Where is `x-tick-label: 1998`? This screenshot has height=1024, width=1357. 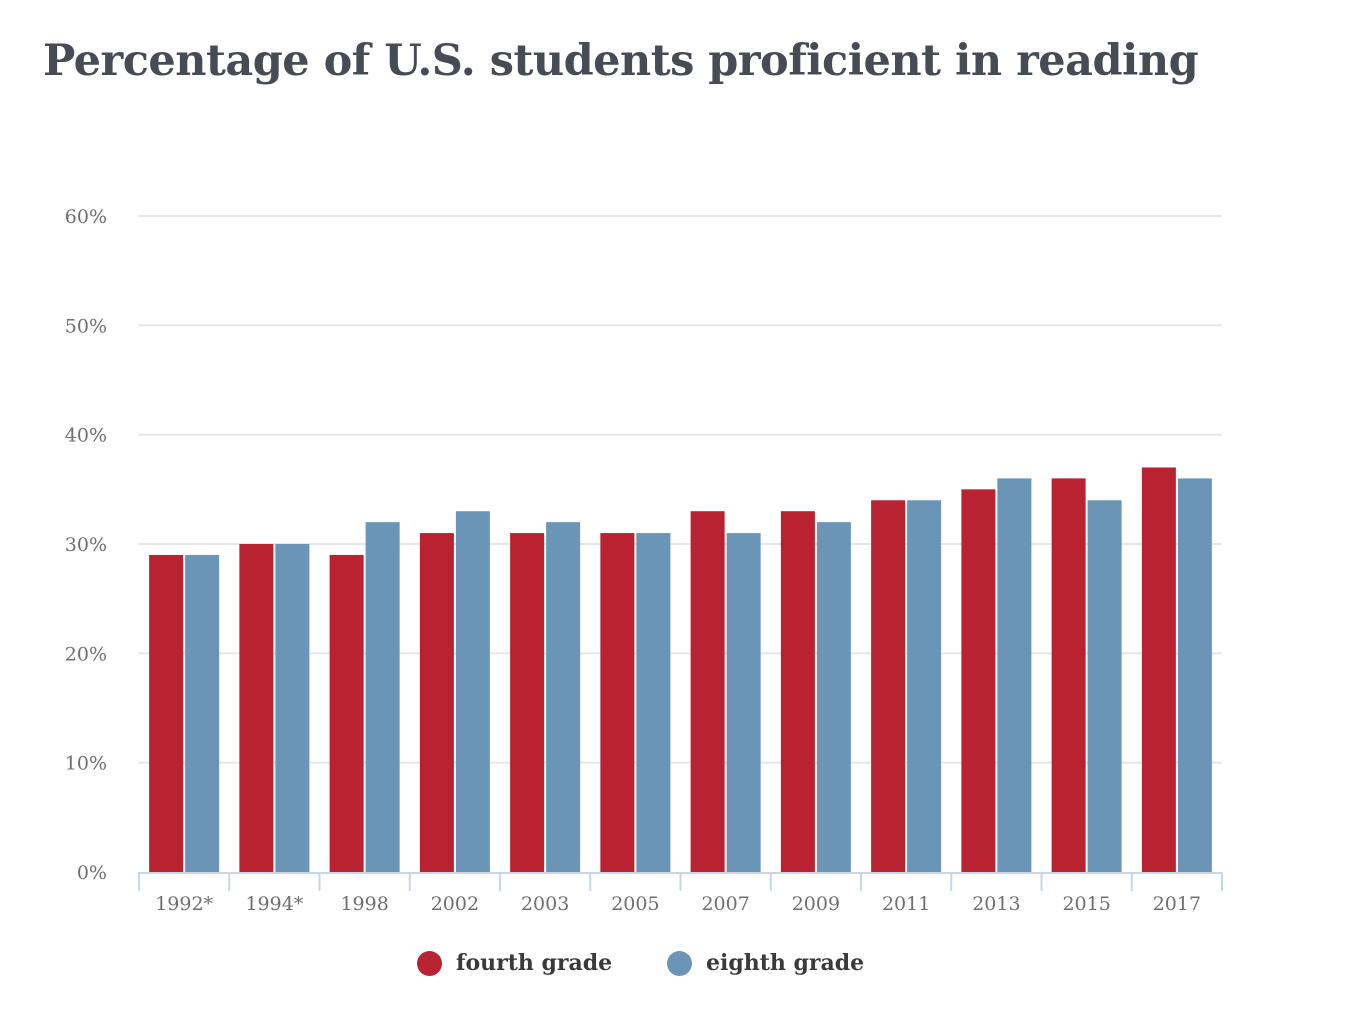
x-tick-label: 1998 is located at coordinates (364, 904).